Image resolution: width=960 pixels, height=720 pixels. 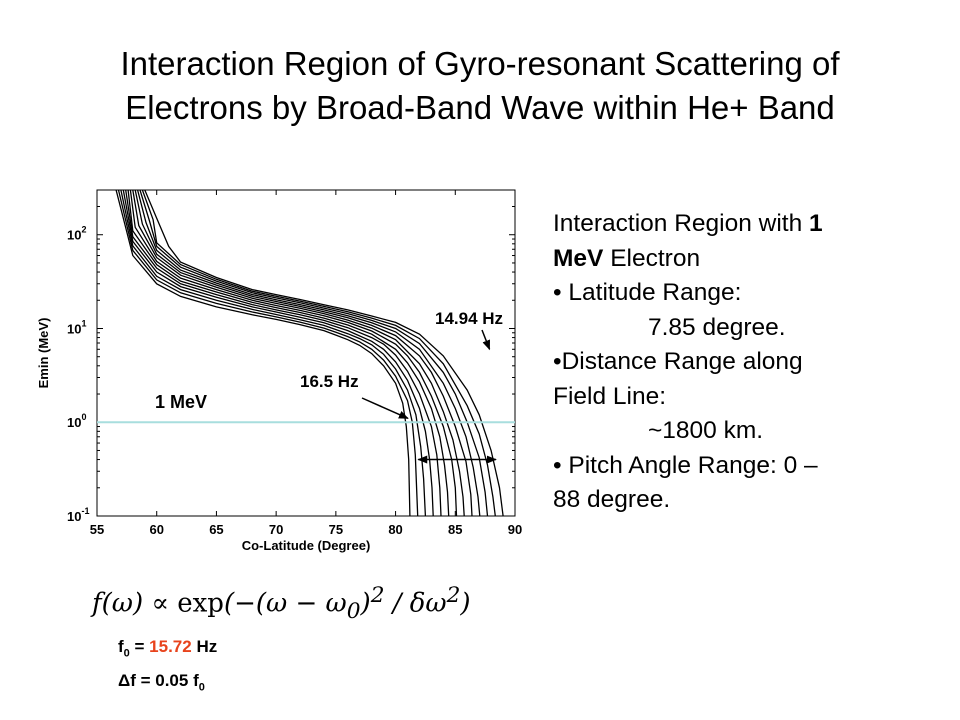 I want to click on annotation-arrow-16-5hz, so click(x=385, y=408).